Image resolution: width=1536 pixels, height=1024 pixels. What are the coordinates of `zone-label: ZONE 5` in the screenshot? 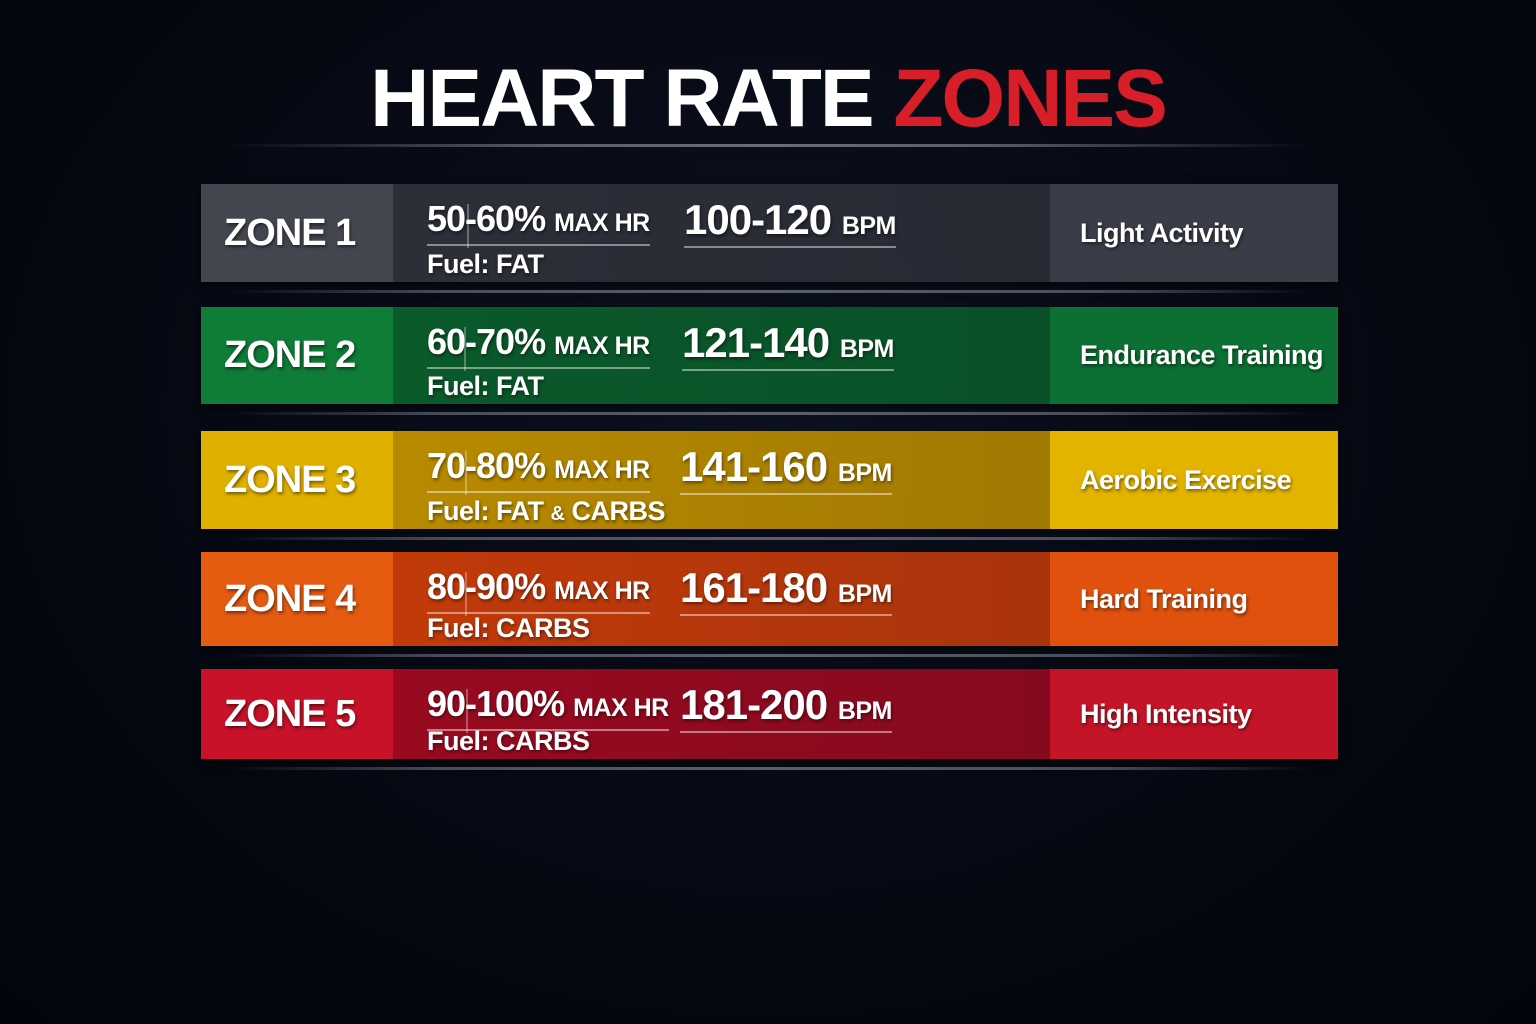 It's located at (297, 714).